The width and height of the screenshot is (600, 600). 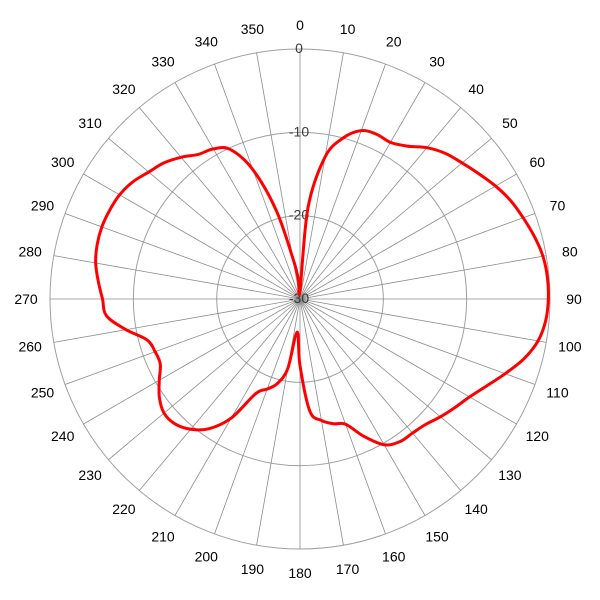 I want to click on angle-tick-label: 10, so click(x=348, y=29).